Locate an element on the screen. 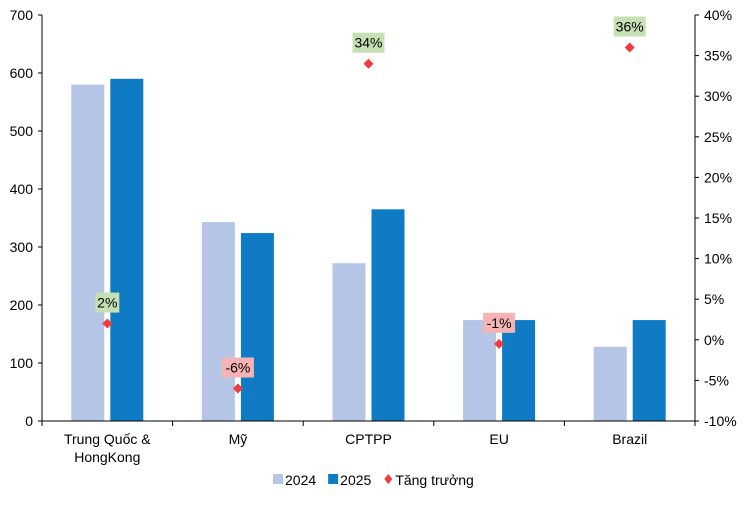  x-tick-label: Trung Quốc & is located at coordinates (107, 439).